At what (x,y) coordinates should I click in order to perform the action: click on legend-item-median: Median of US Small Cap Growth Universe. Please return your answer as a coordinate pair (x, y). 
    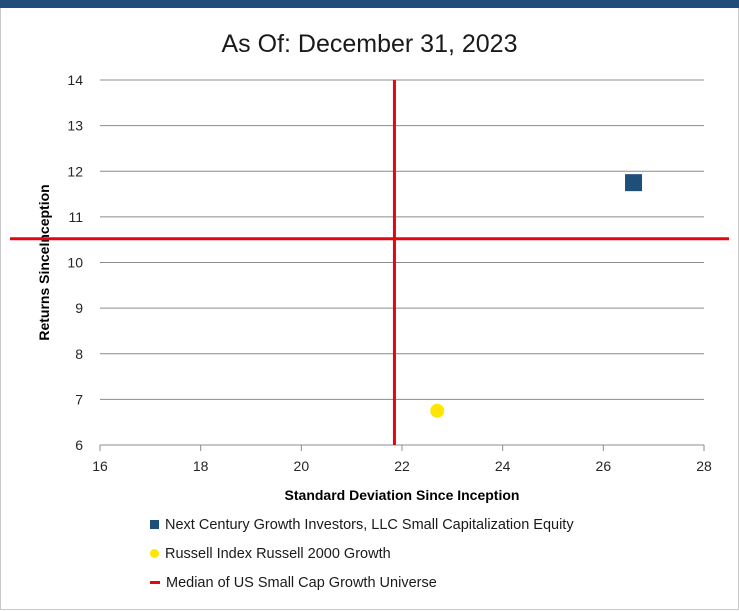
    Looking at the image, I should click on (362, 582).